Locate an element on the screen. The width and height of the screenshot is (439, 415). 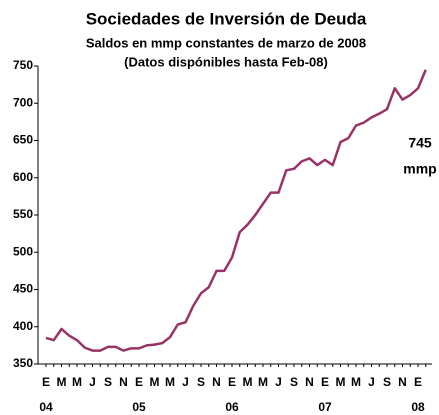
year-label: 05 is located at coordinates (139, 407).